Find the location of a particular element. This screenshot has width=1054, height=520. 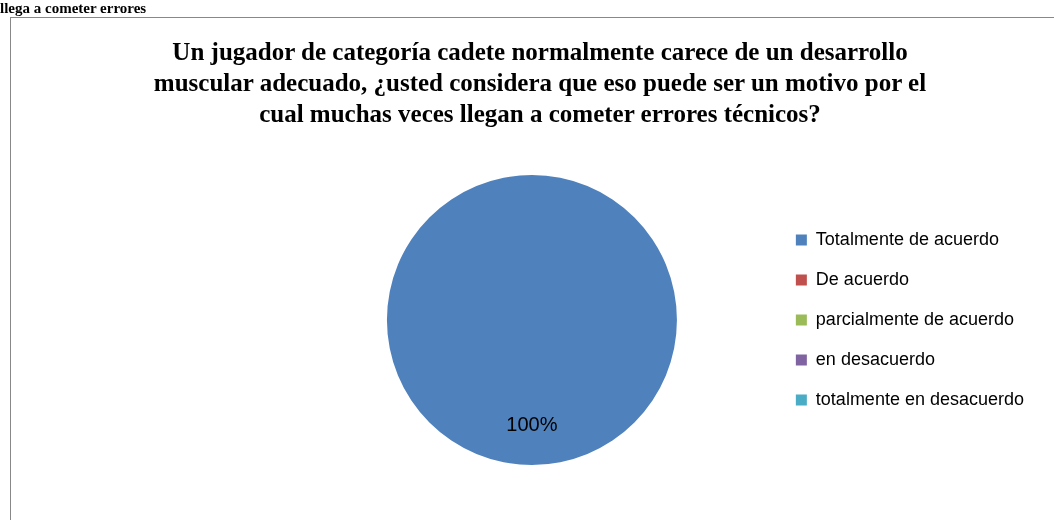

chart-title: Un jugador de categoría cadete normalmente carece de un desarrollo muscular adecuado, ¿usted considera que eso puede ser un motivo por el cual muchas veces llegan a cometer errores técnicos? is located at coordinates (540, 83).